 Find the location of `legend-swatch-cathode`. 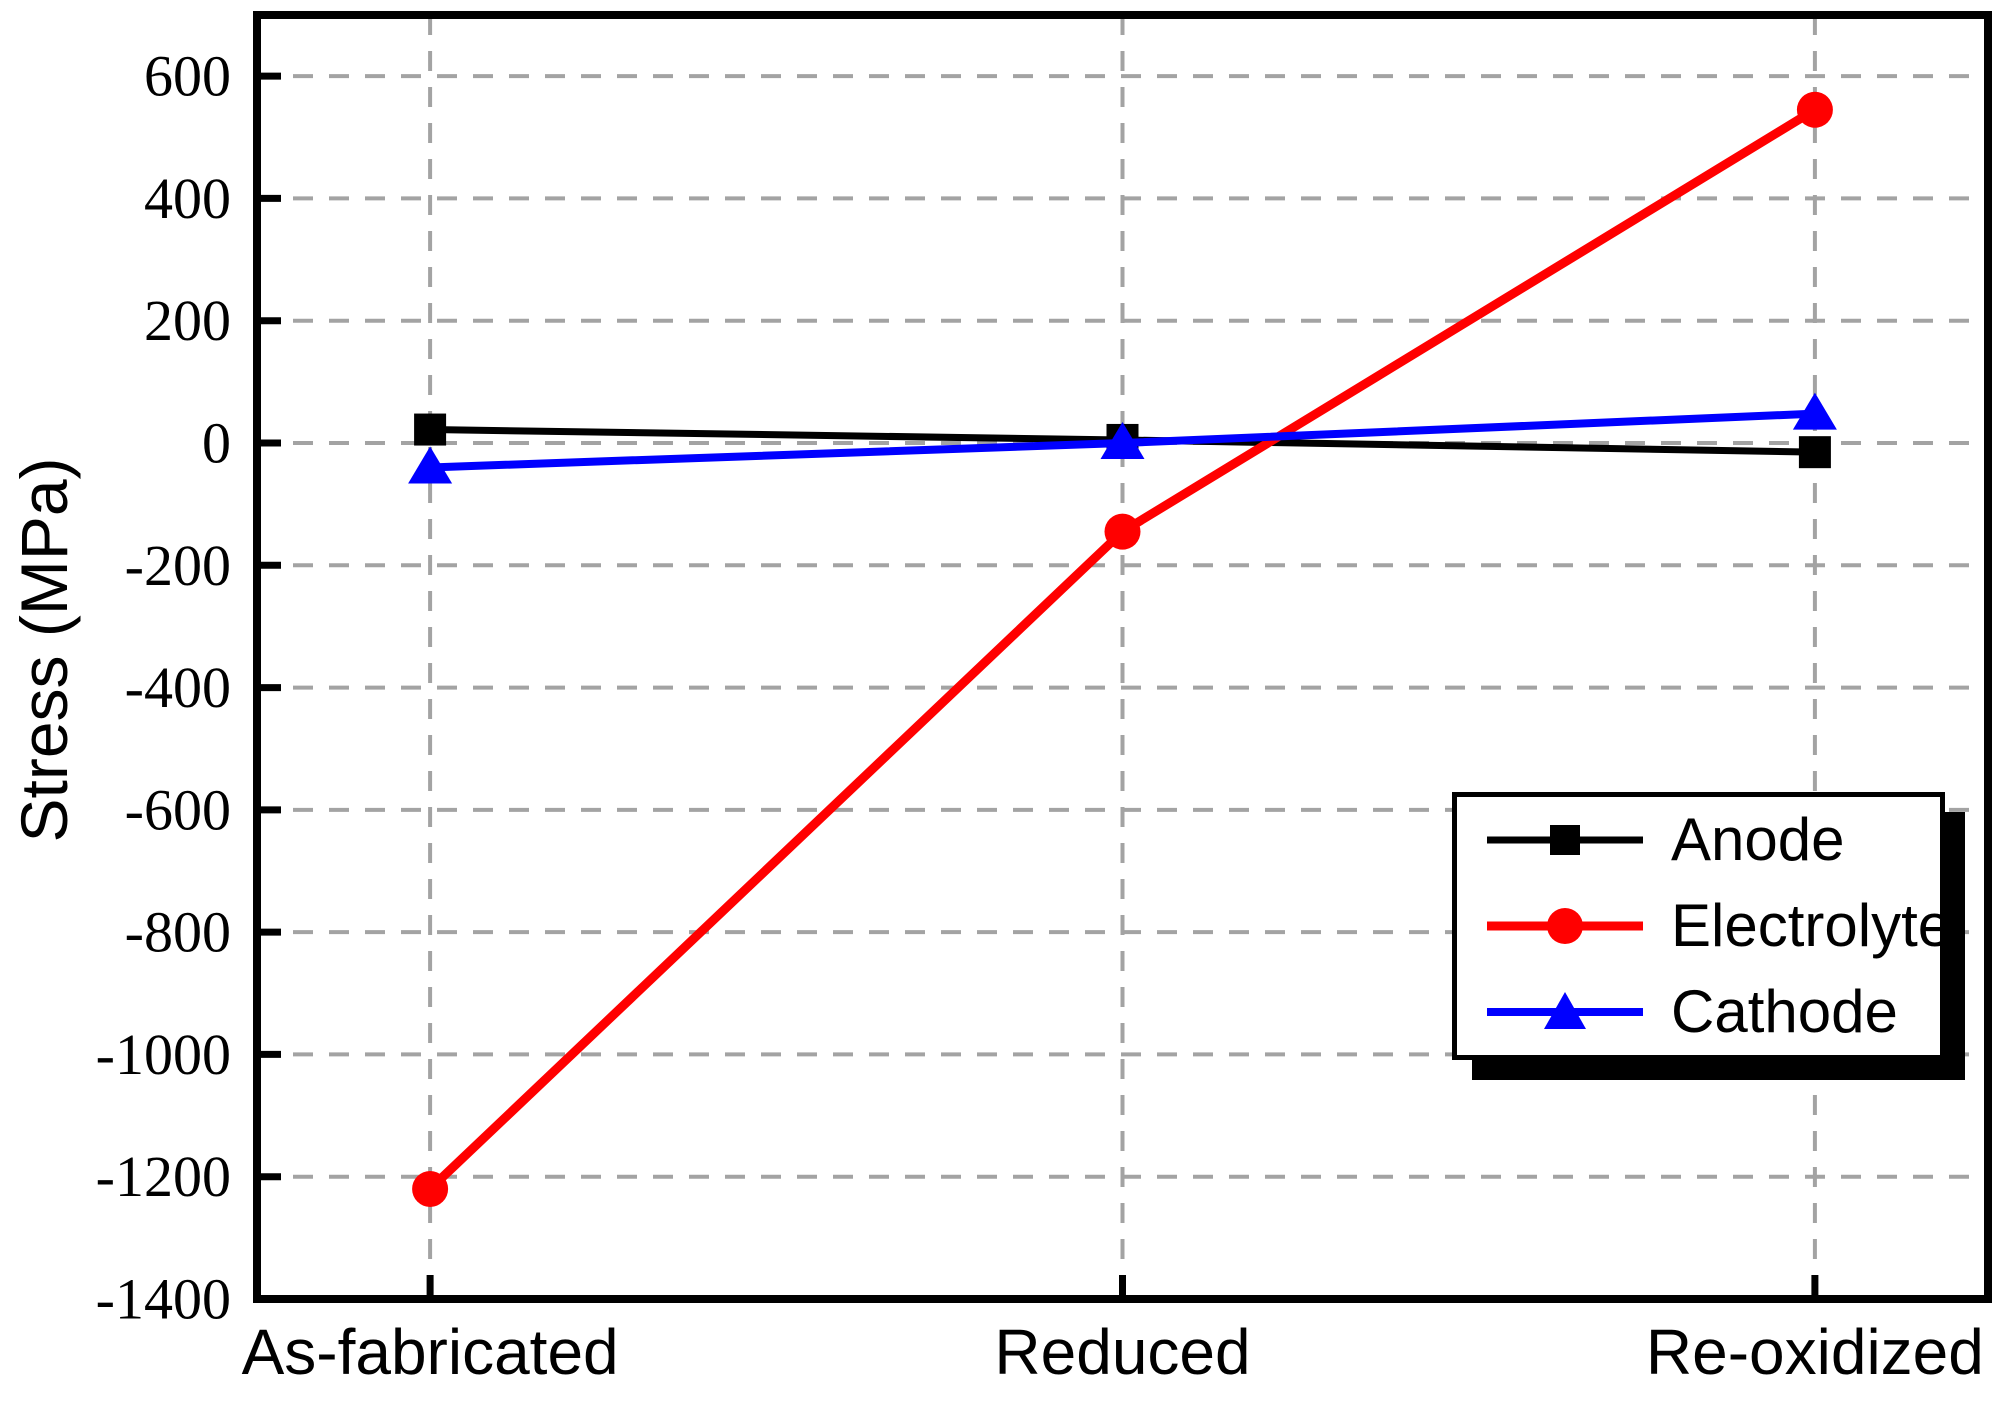

legend-swatch-cathode is located at coordinates (1565, 1010).